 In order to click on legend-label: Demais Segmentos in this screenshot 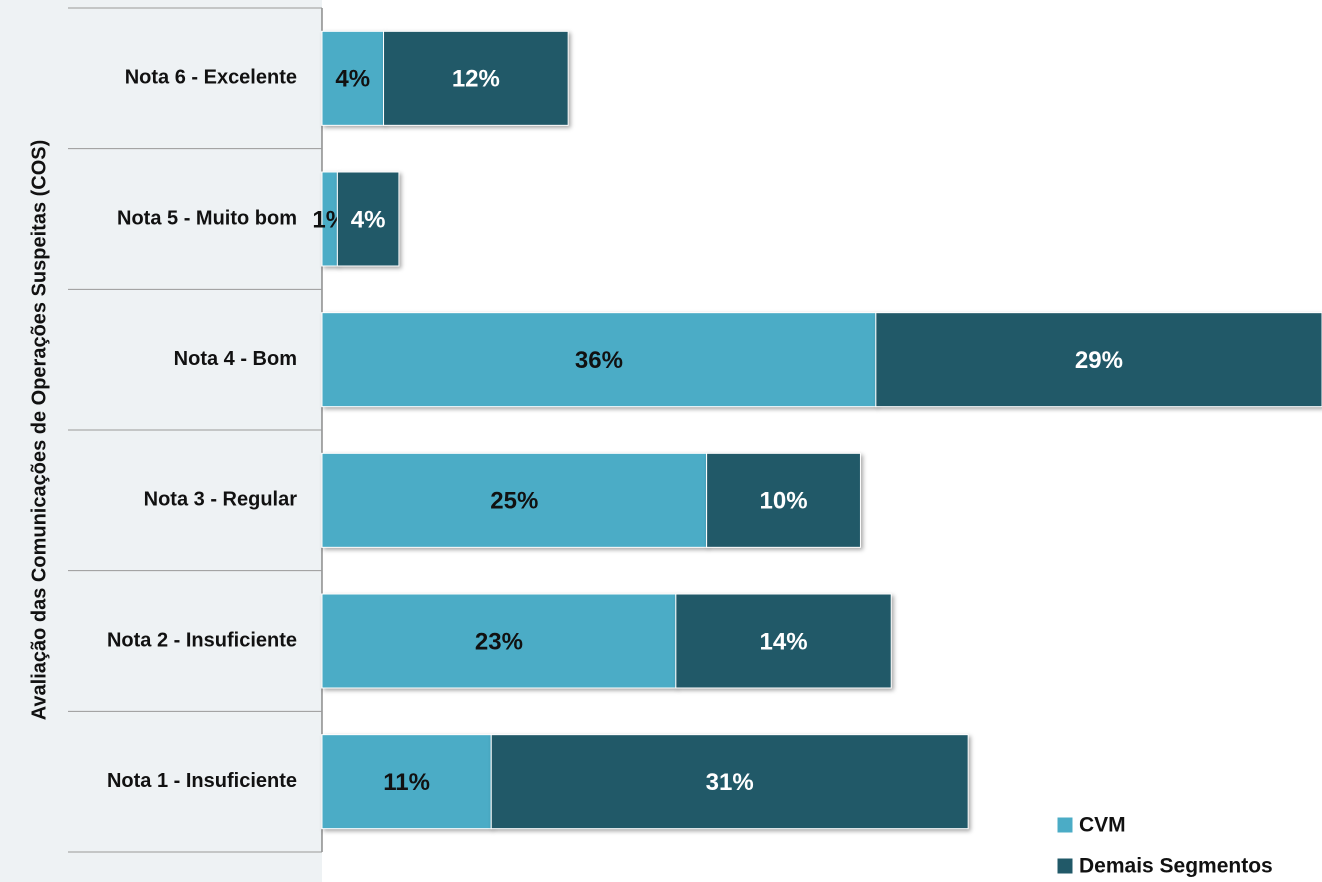, I will do `click(1176, 866)`.